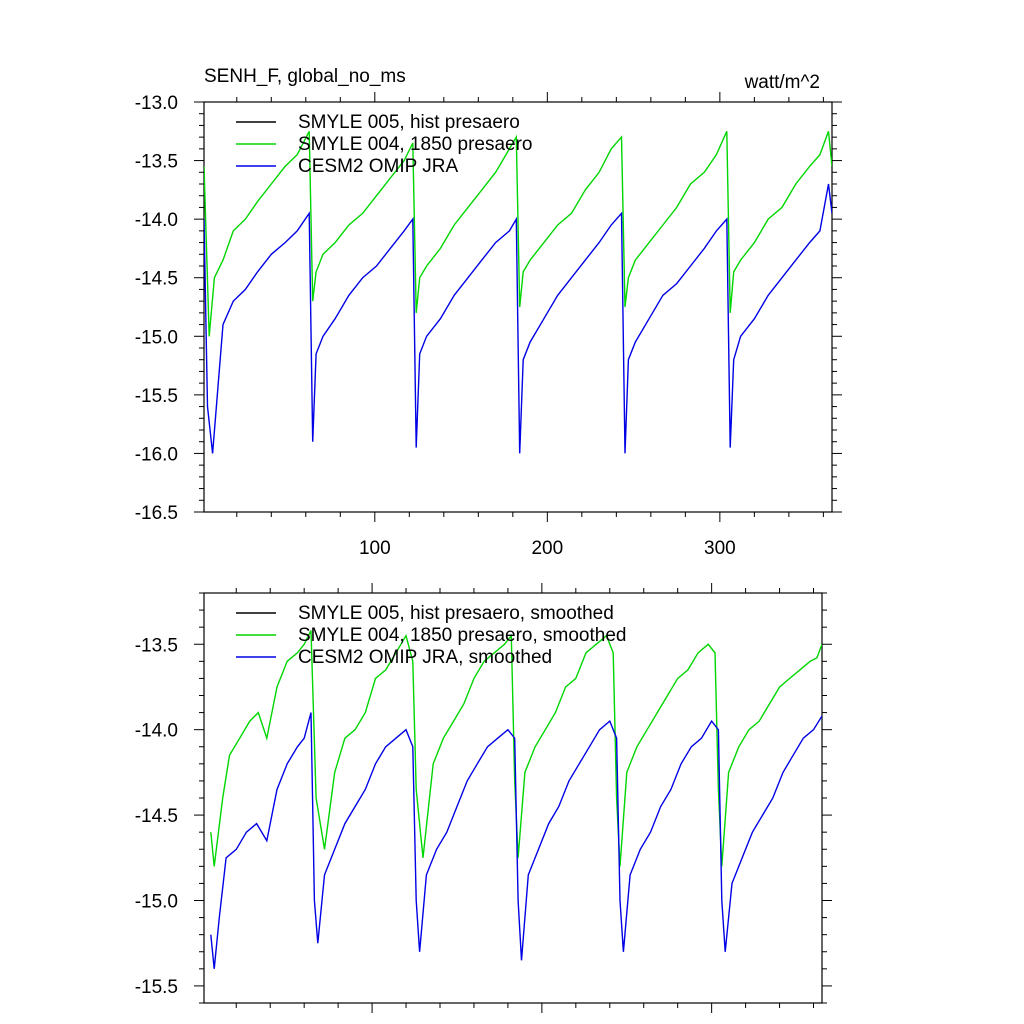 The height and width of the screenshot is (1024, 1024). Describe the element at coordinates (156, 454) in the screenshot. I see `y-tick-label: -16.0` at that location.